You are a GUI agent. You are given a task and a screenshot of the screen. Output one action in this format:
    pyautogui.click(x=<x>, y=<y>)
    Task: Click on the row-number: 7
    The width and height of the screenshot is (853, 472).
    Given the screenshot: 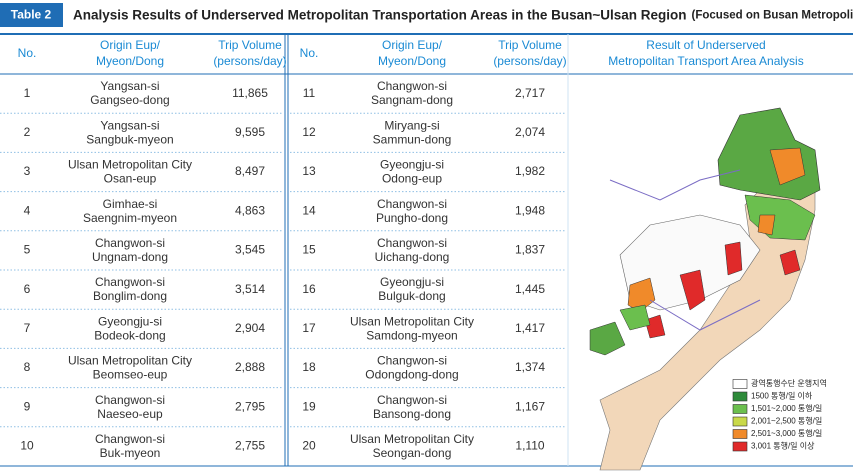 What is the action you would take?
    pyautogui.click(x=27, y=328)
    